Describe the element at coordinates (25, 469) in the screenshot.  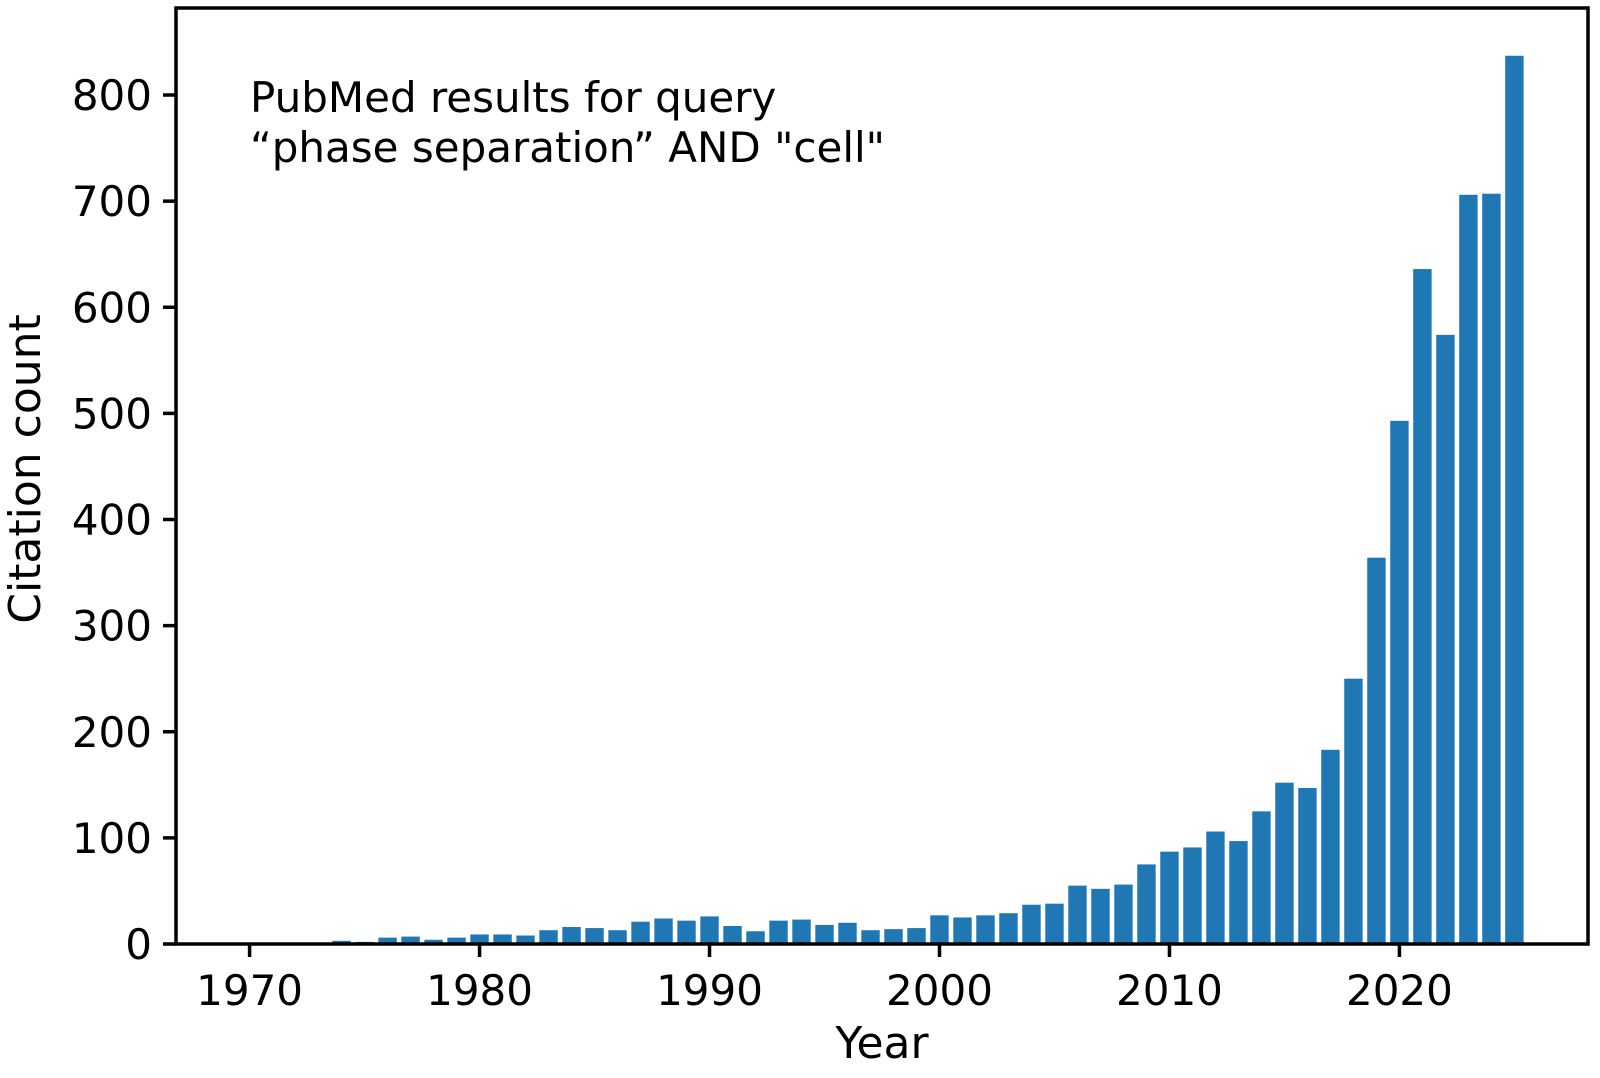
I see `y-axis-label: Citation count` at that location.